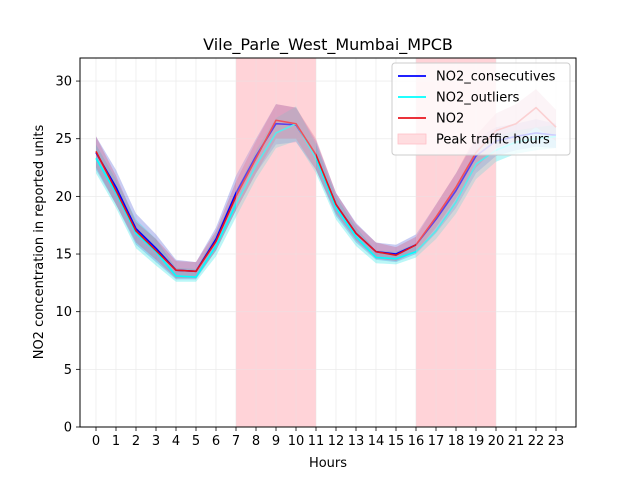 The width and height of the screenshot is (640, 480). Describe the element at coordinates (493, 140) in the screenshot. I see `legend-label-peak-traffic-hours: Peak traffic hours` at that location.